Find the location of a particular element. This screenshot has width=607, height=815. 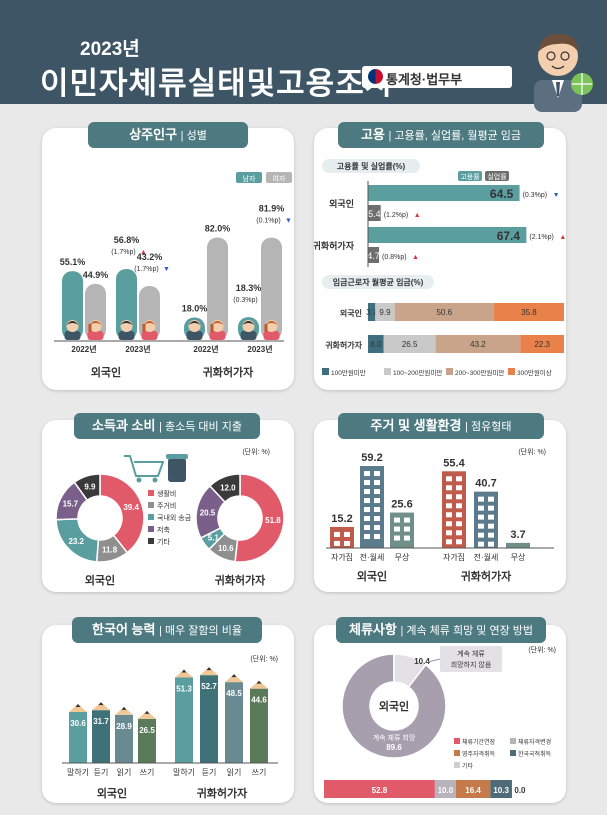

segment-label: 10.3 is located at coordinates (501, 790).